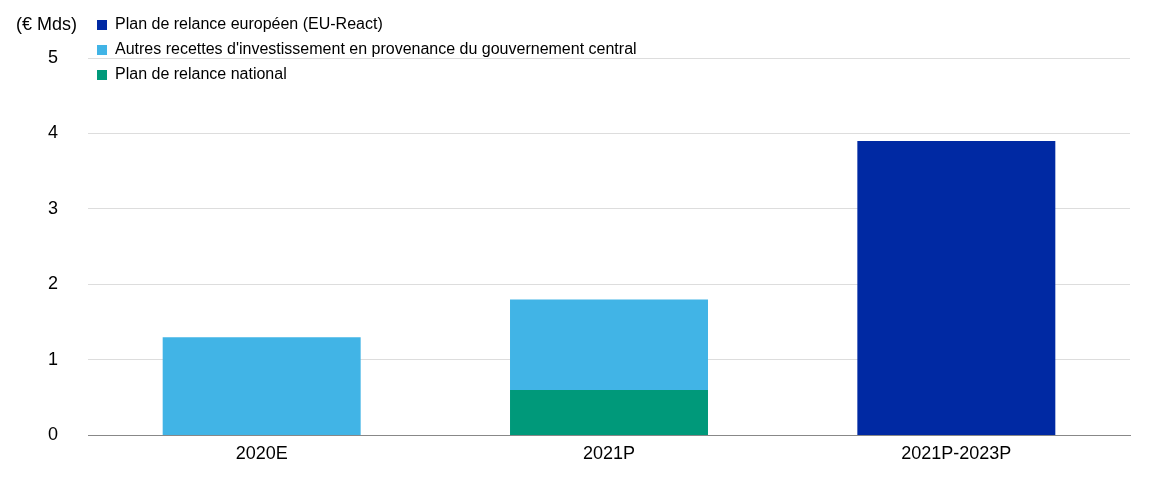 The image size is (1158, 485). What do you see at coordinates (956, 453) in the screenshot?
I see `x-tick-label: 2021P-2023P` at bounding box center [956, 453].